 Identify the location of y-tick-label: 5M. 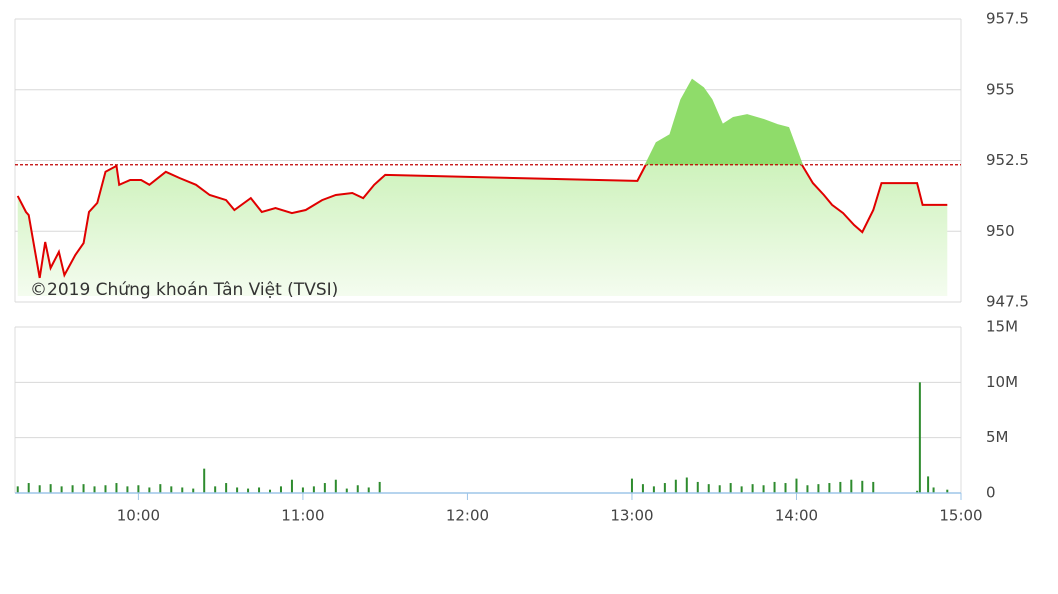
(997, 437).